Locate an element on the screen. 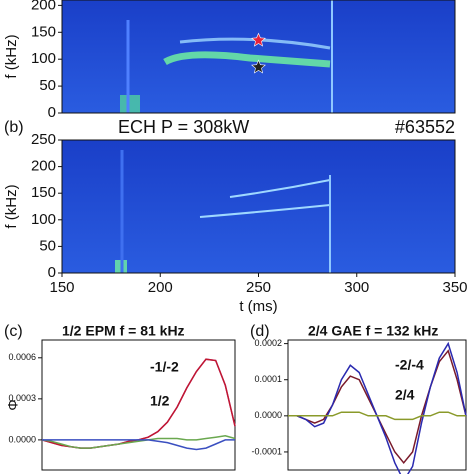 The image size is (474, 474). series-label: 2/4 is located at coordinates (405, 395).